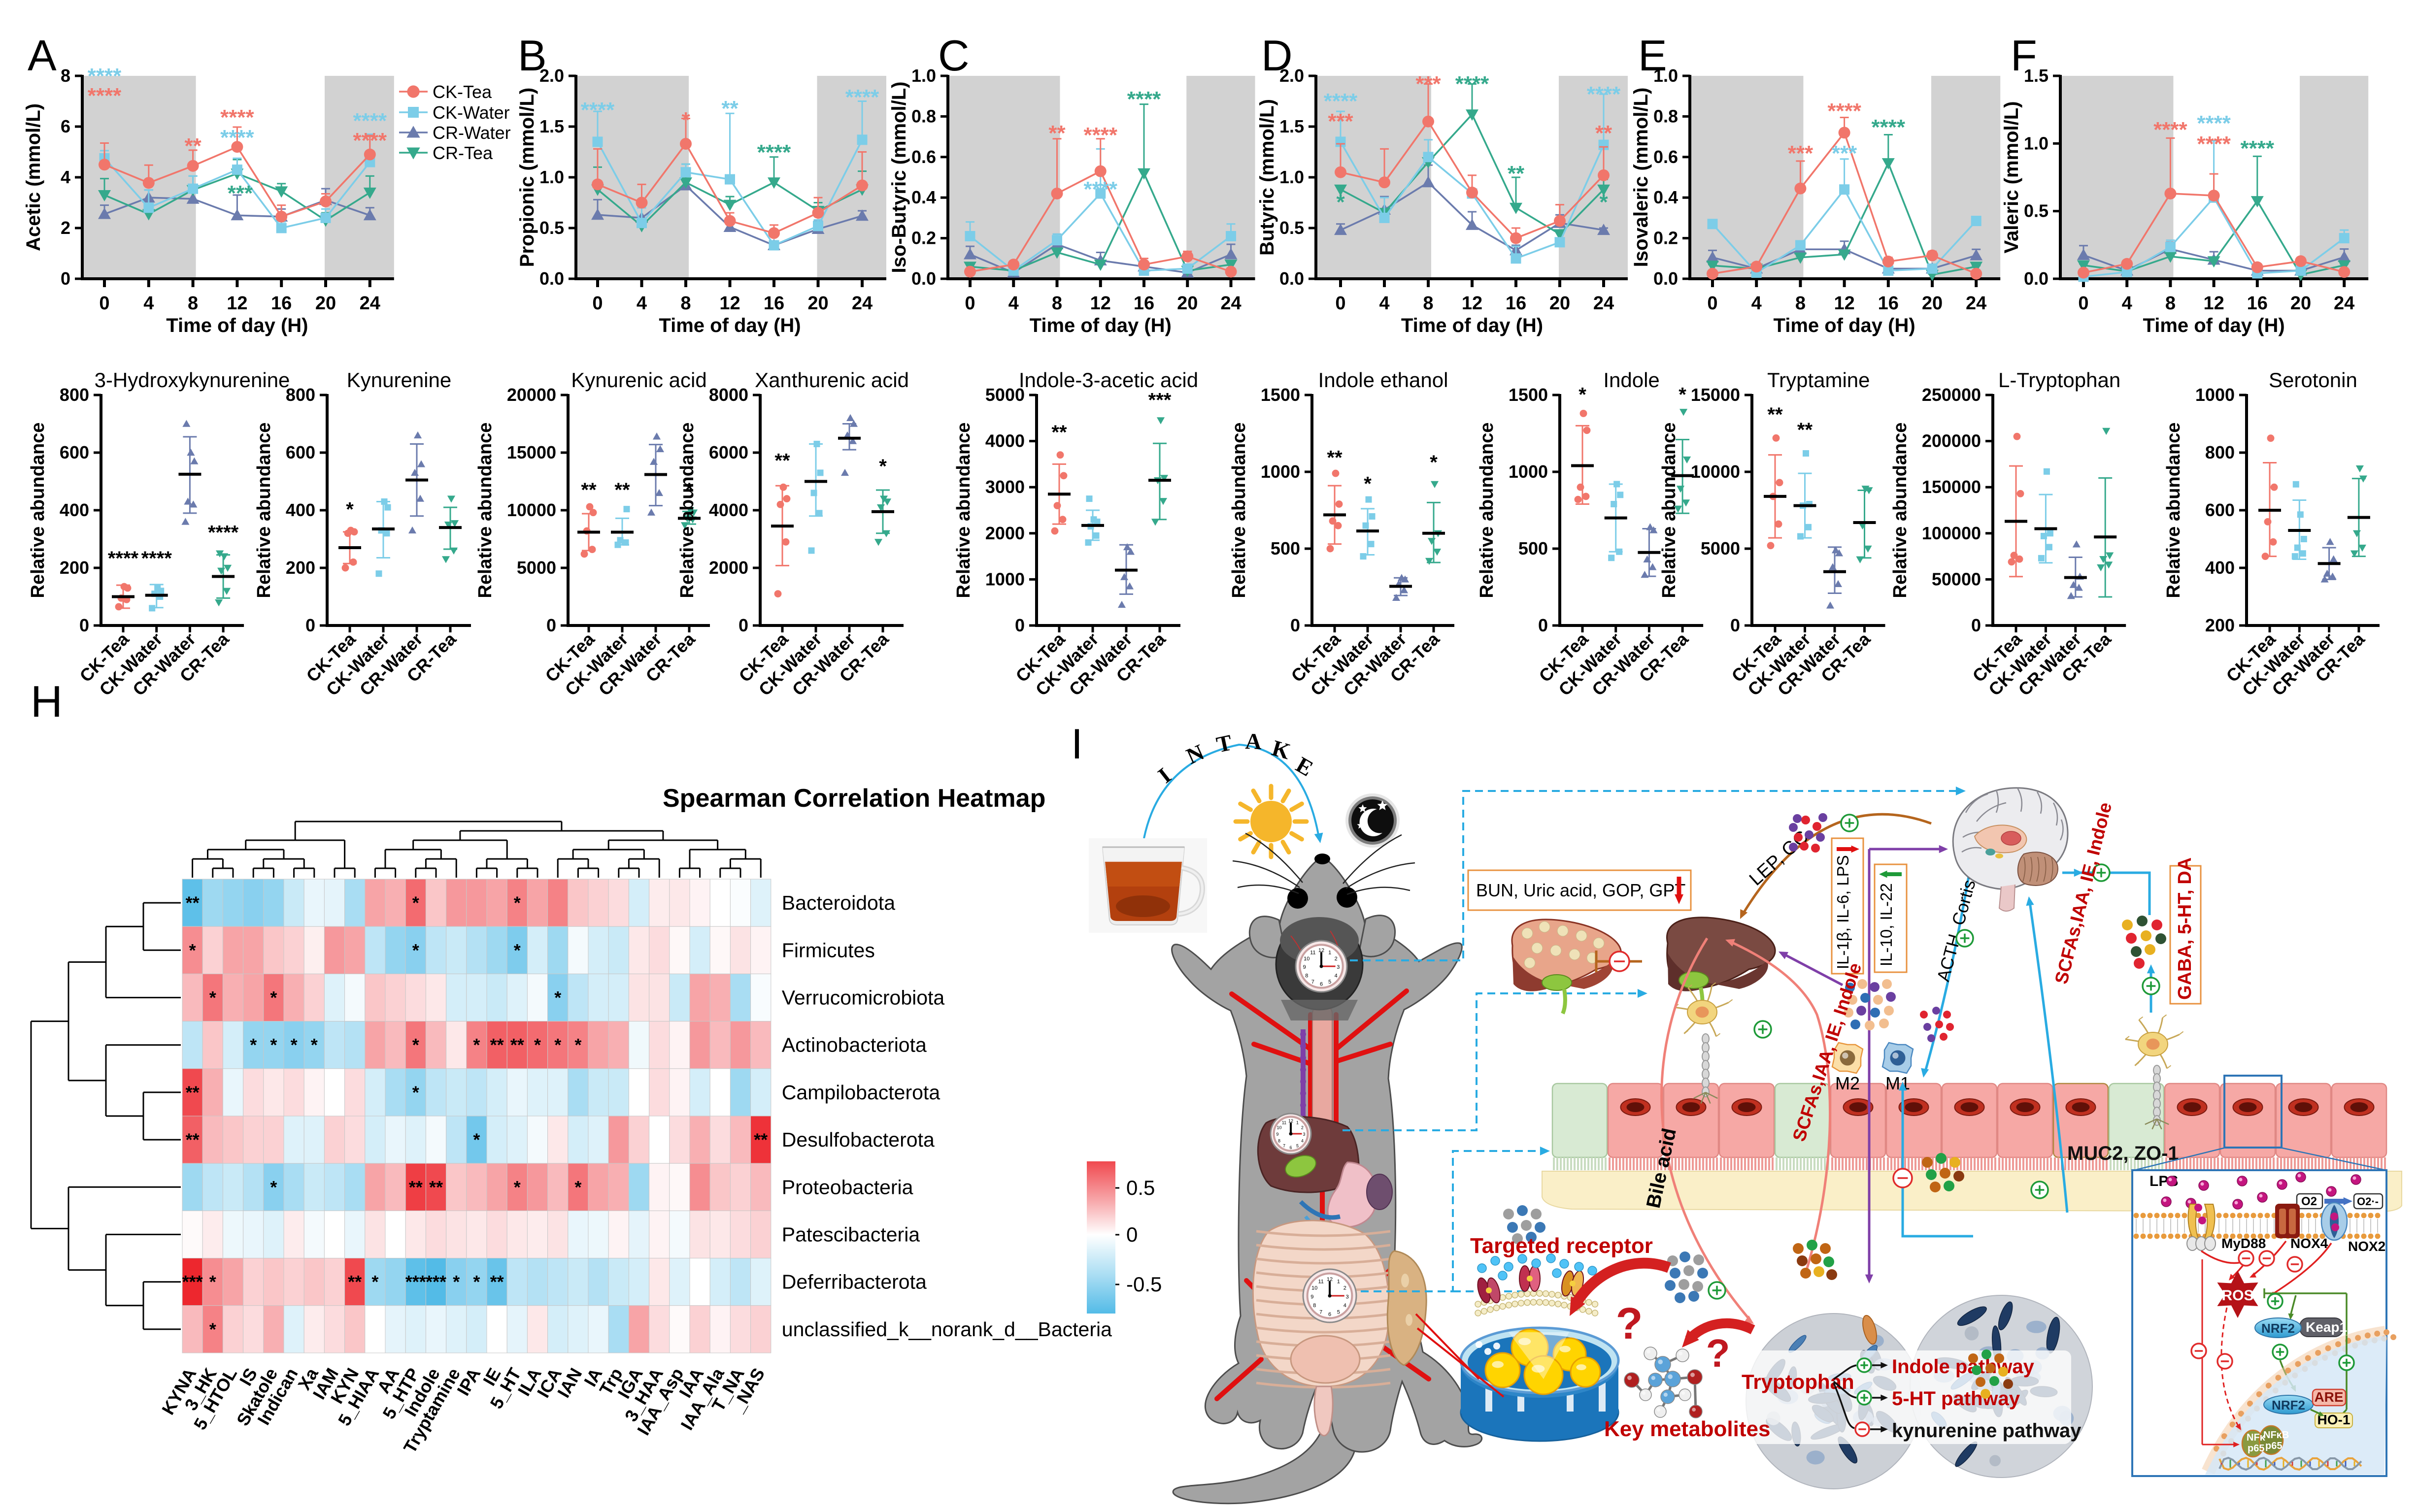 The image size is (2418, 1512). Describe the element at coordinates (2278, 1328) in the screenshot. I see `svg-text: NRF2` at that location.